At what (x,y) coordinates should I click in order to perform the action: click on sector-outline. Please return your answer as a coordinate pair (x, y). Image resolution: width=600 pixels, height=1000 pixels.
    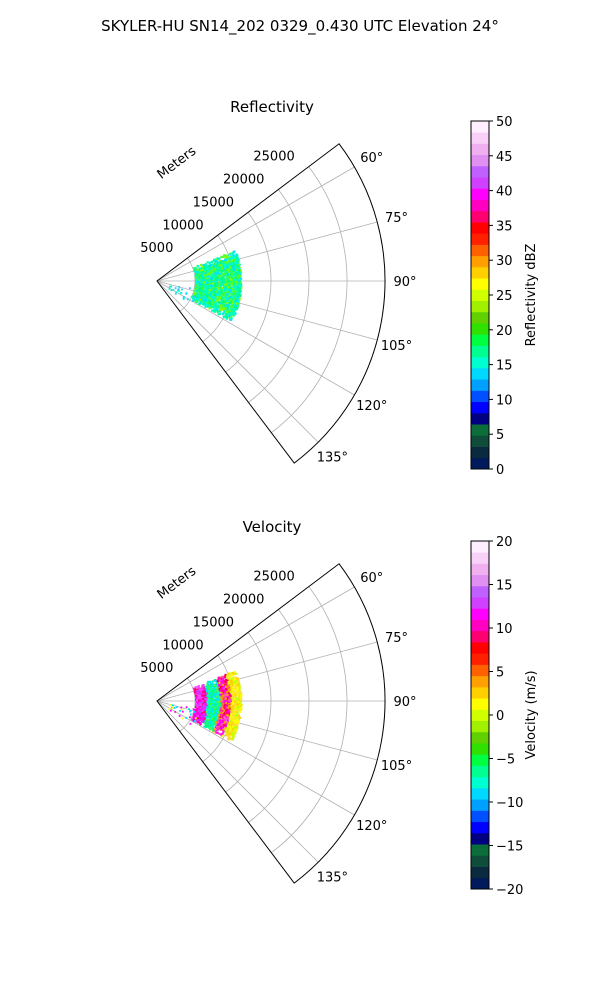
    Looking at the image, I should click on (271, 723).